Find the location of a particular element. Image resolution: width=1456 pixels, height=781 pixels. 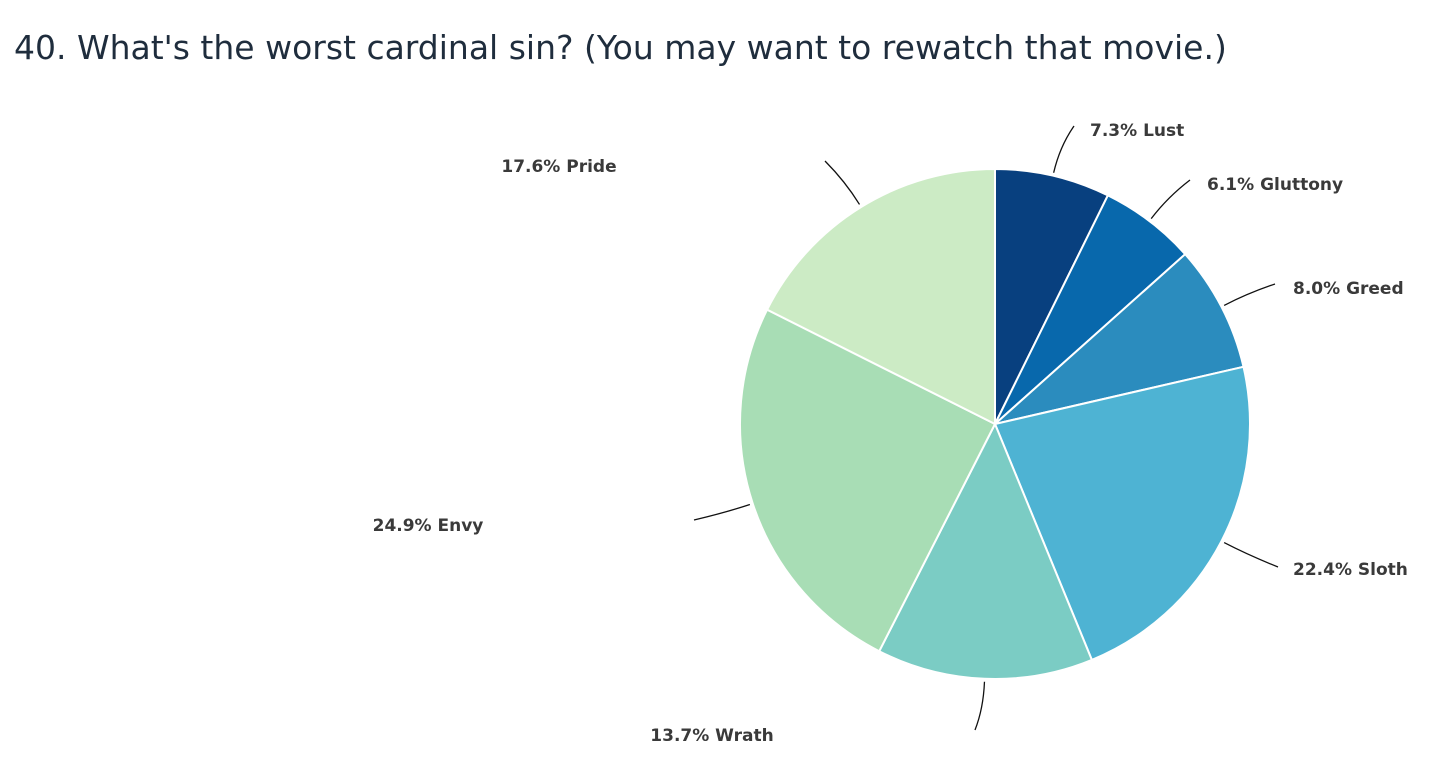

slice-label-lust: 7.3% Lust is located at coordinates (1137, 131).